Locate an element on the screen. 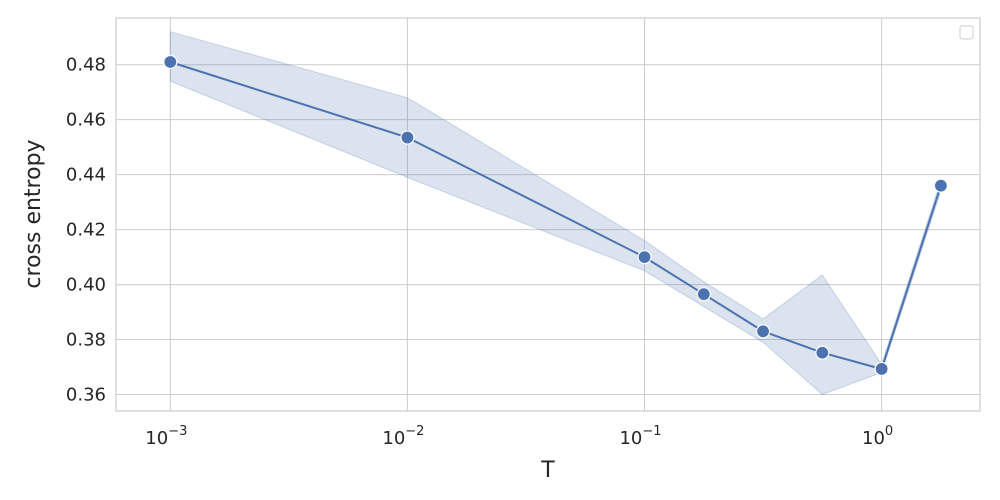 The height and width of the screenshot is (500, 1000). y-axis-label: cross entropy is located at coordinates (33, 213).